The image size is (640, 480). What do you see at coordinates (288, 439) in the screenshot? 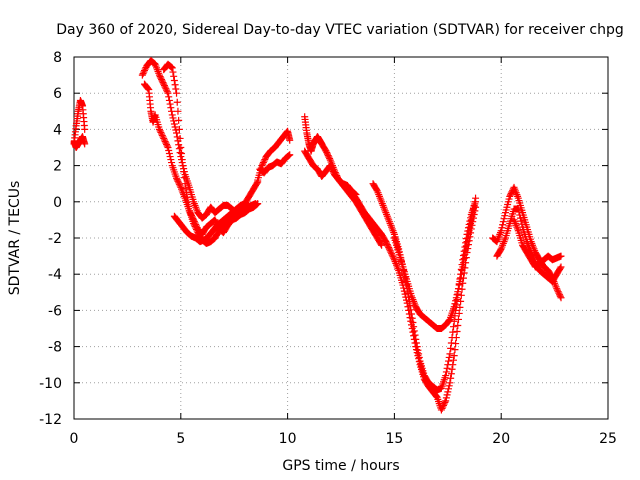
I see `x-tick-label: 10` at bounding box center [288, 439].